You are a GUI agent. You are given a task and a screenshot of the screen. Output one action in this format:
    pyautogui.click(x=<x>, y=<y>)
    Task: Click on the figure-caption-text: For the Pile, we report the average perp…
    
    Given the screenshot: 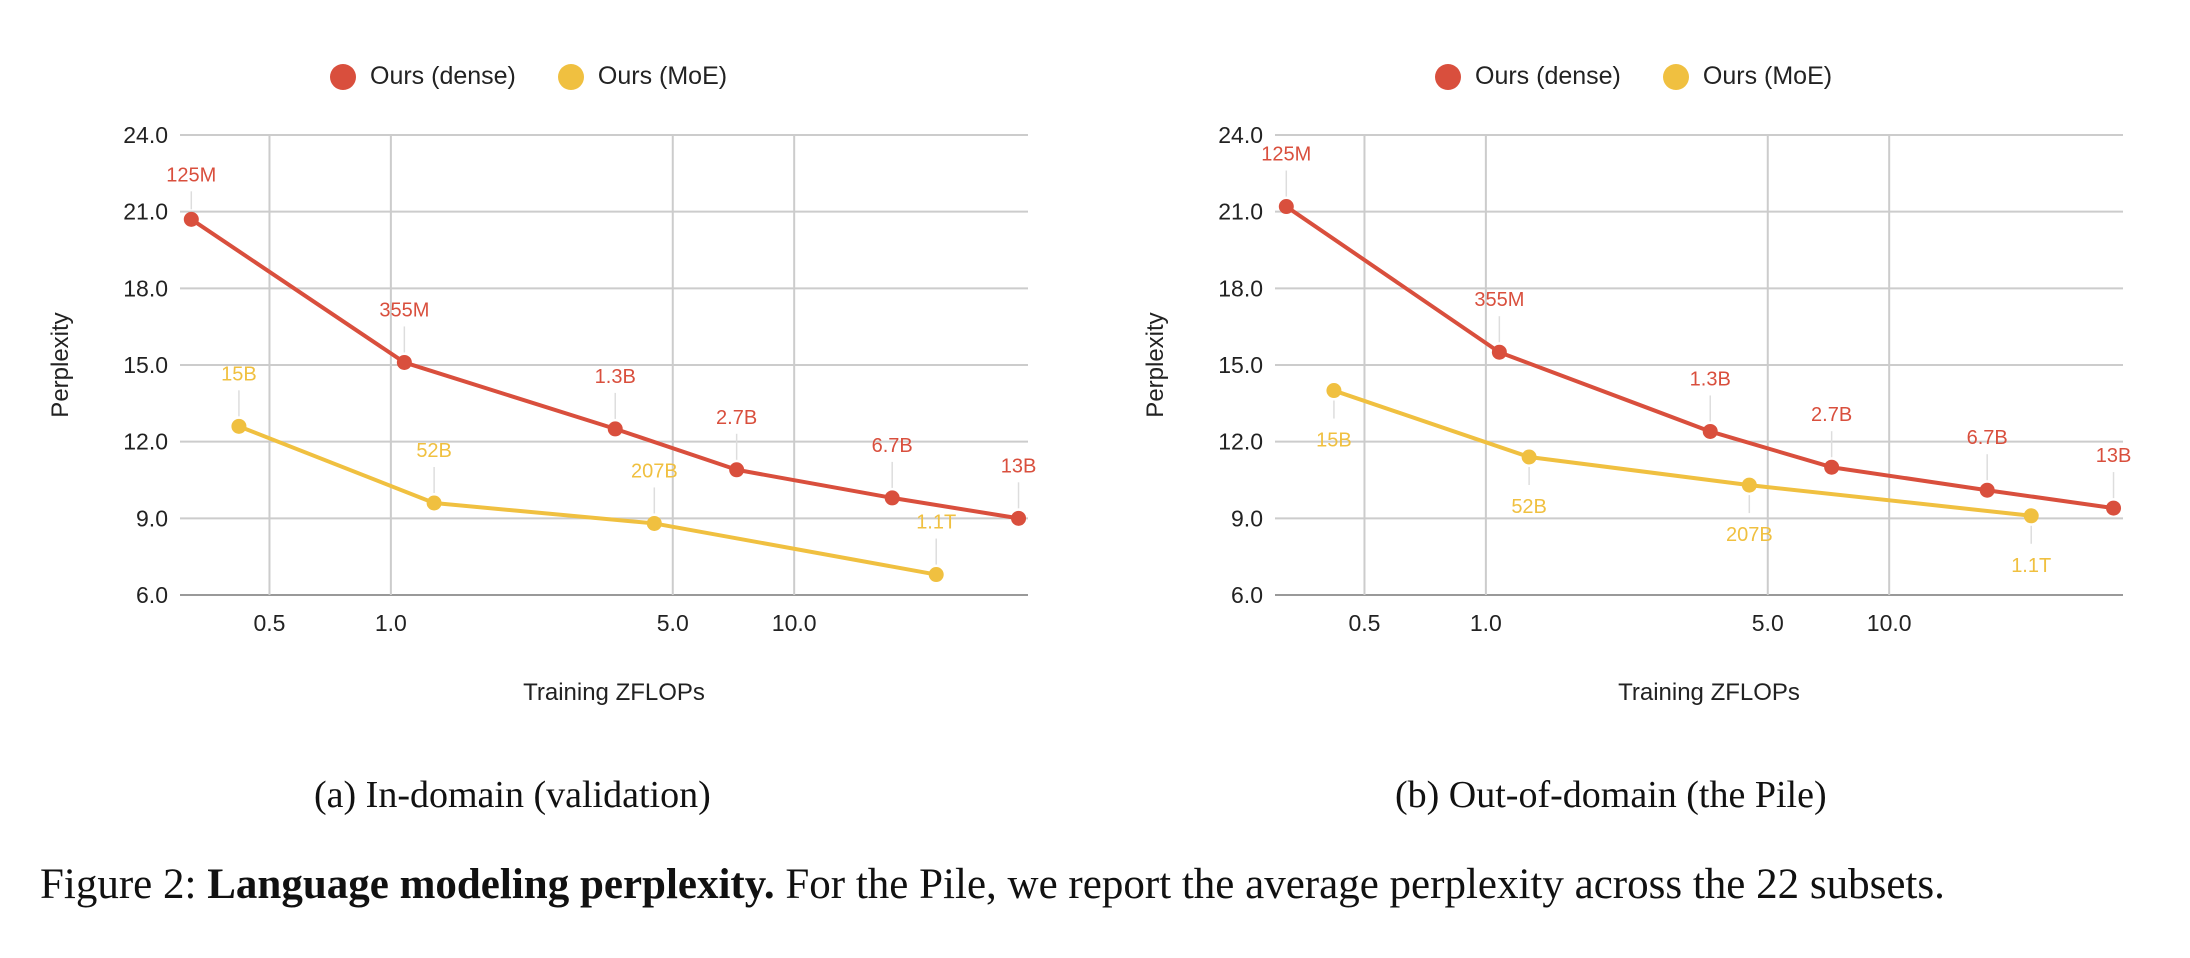 What is the action you would take?
    pyautogui.click(x=1365, y=884)
    